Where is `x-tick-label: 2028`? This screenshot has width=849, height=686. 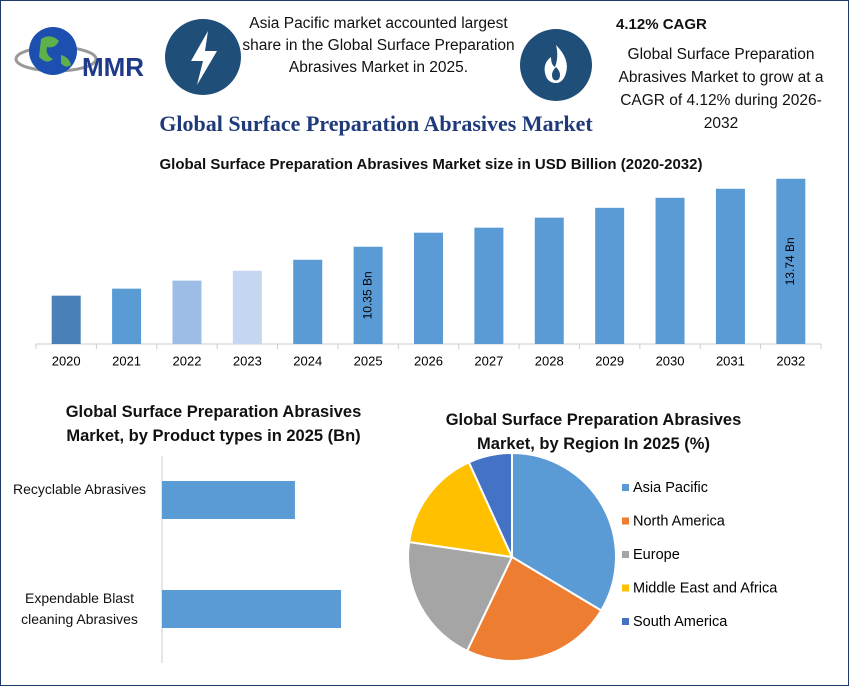 x-tick-label: 2028 is located at coordinates (549, 360).